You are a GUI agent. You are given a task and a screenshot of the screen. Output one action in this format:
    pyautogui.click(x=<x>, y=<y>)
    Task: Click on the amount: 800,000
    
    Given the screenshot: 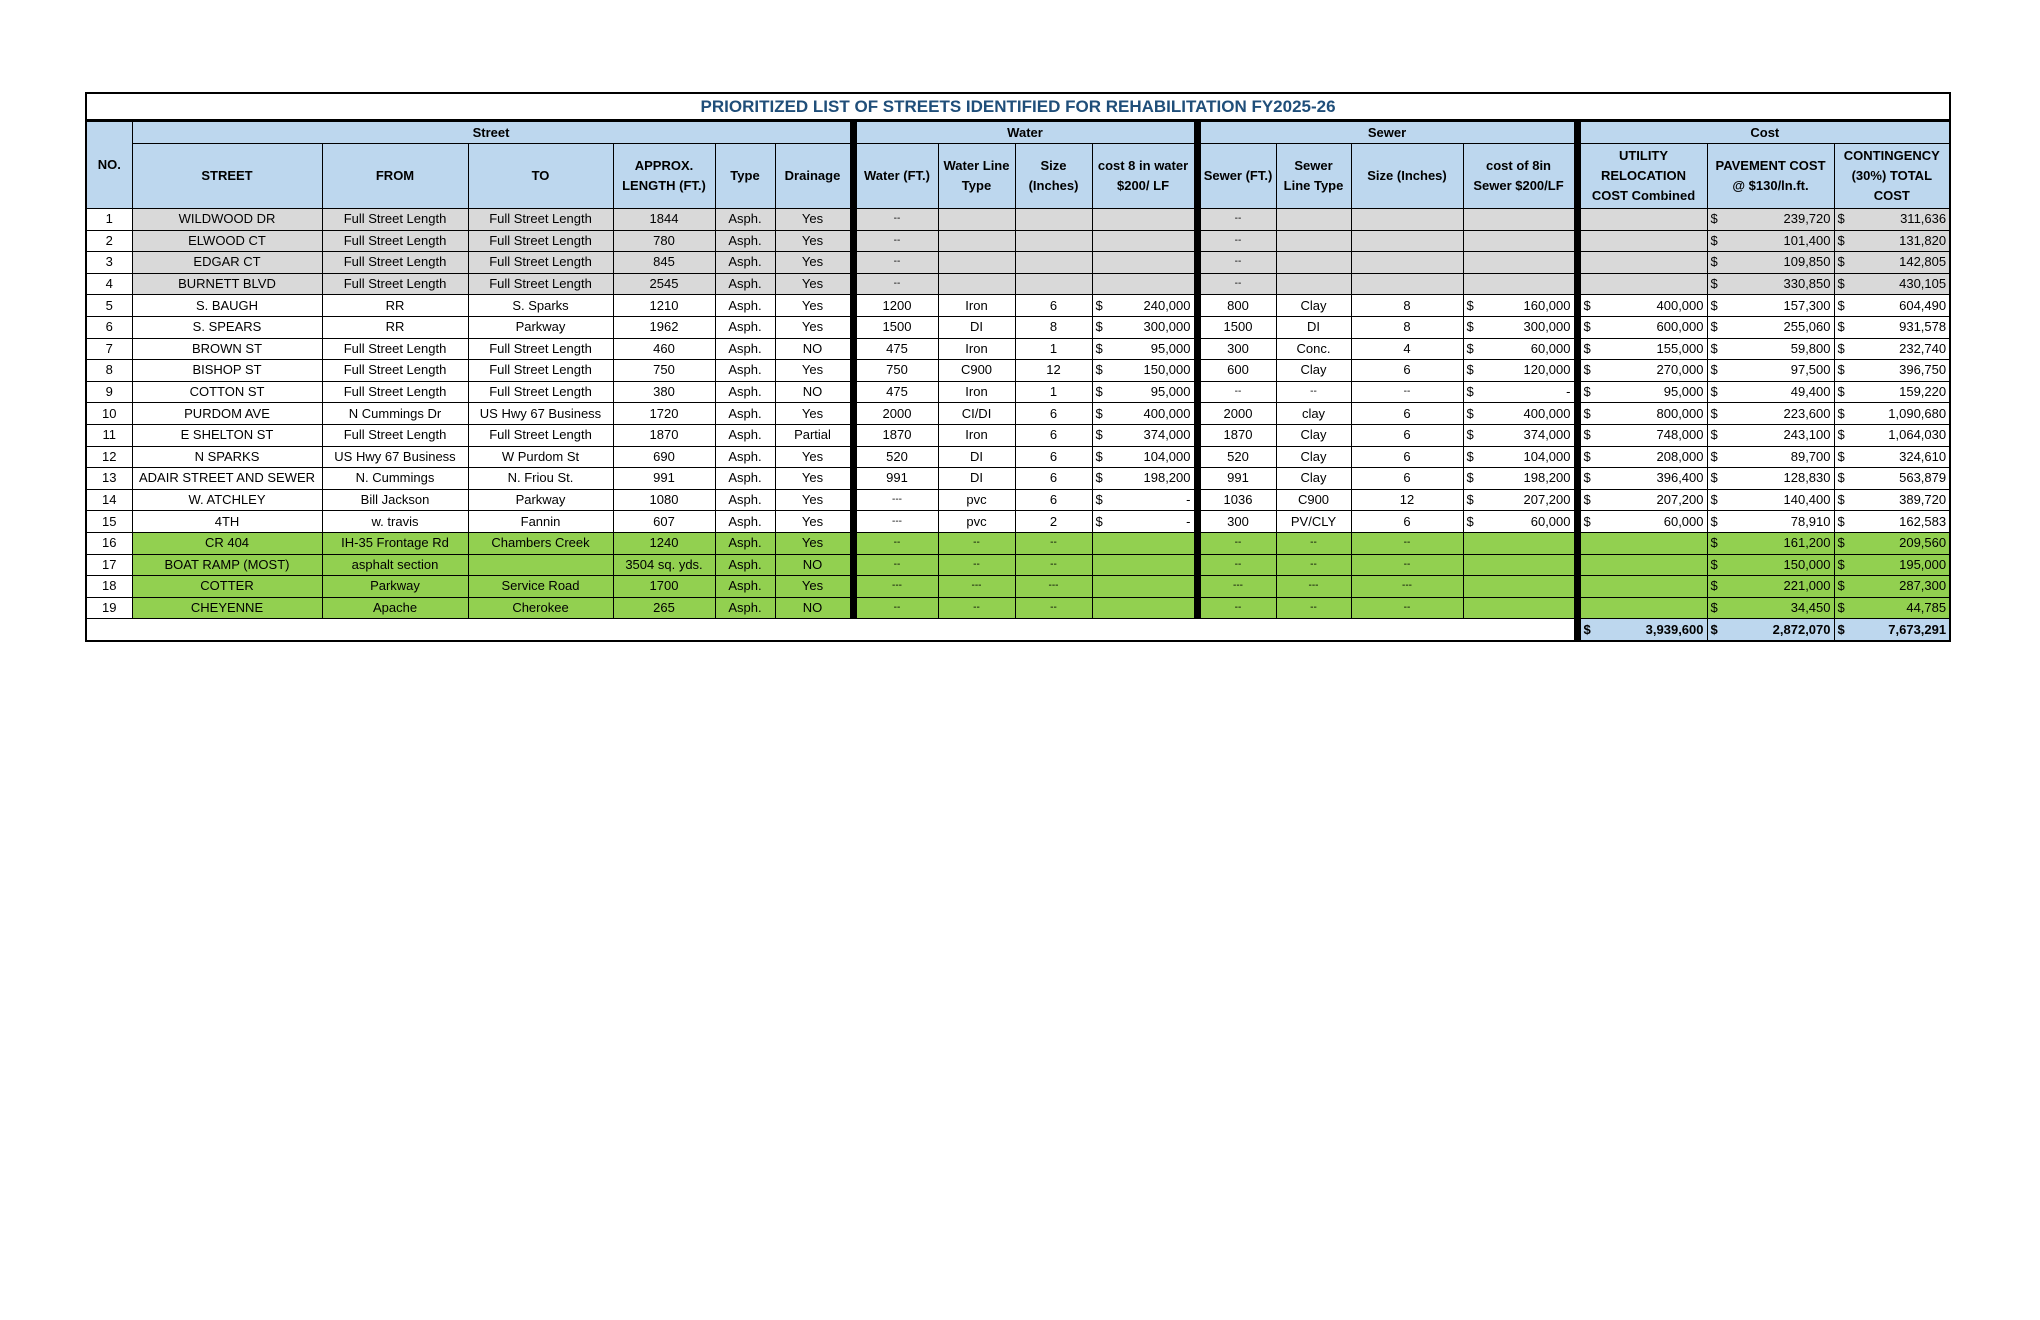 What is the action you would take?
    pyautogui.click(x=1680, y=413)
    